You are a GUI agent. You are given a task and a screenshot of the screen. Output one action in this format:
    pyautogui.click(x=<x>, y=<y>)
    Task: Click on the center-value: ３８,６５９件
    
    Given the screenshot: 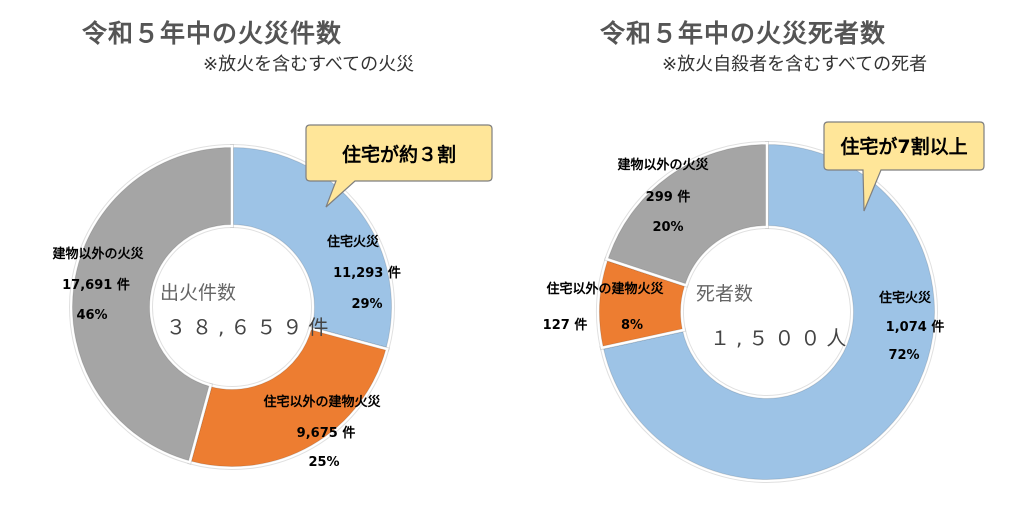 What is the action you would take?
    pyautogui.click(x=250, y=327)
    